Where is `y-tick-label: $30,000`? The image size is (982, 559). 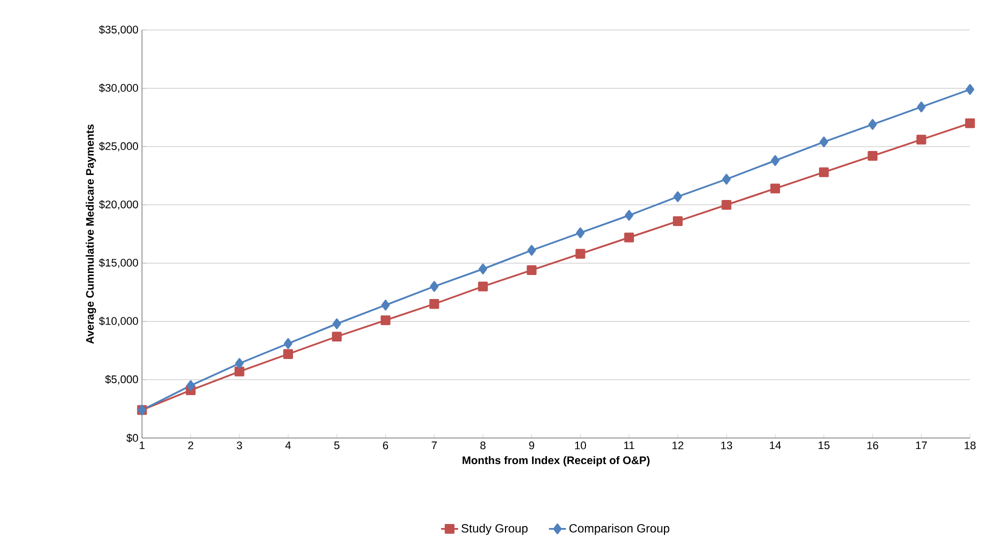
y-tick-label: $30,000 is located at coordinates (118, 89).